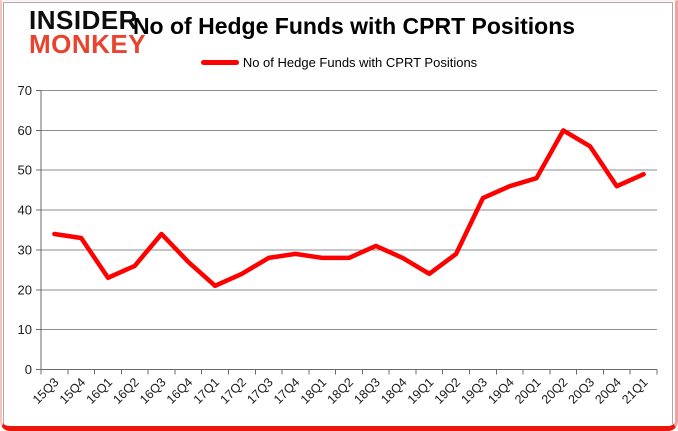 This screenshot has height=431, width=678. What do you see at coordinates (582, 391) in the screenshot?
I see `x-tick-label-20Q3: 20Q3` at bounding box center [582, 391].